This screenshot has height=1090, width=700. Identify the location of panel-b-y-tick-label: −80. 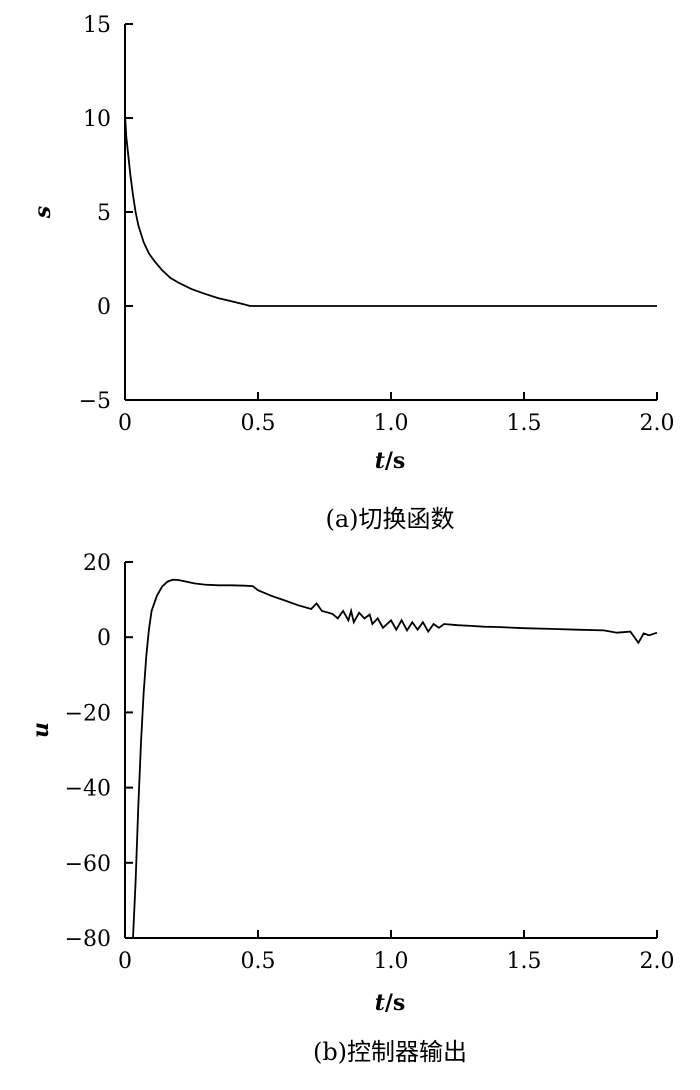
(88, 939).